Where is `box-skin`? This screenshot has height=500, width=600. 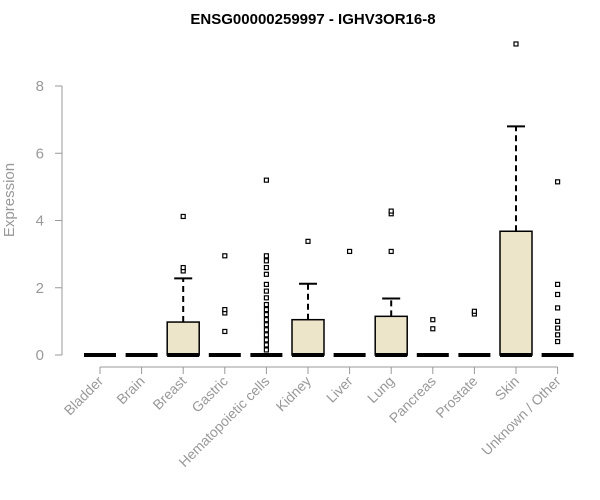
box-skin is located at coordinates (516, 199).